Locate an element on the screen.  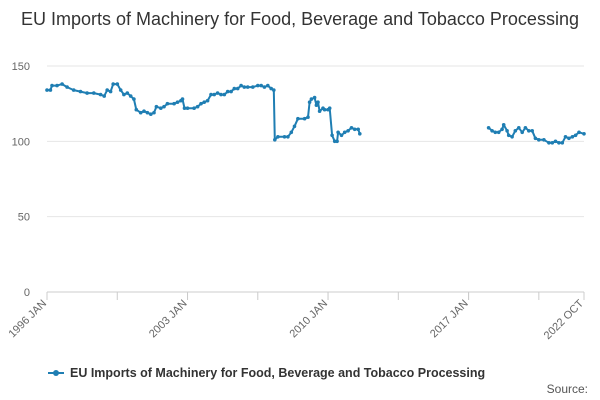
series-line is located at coordinates (536, 133).